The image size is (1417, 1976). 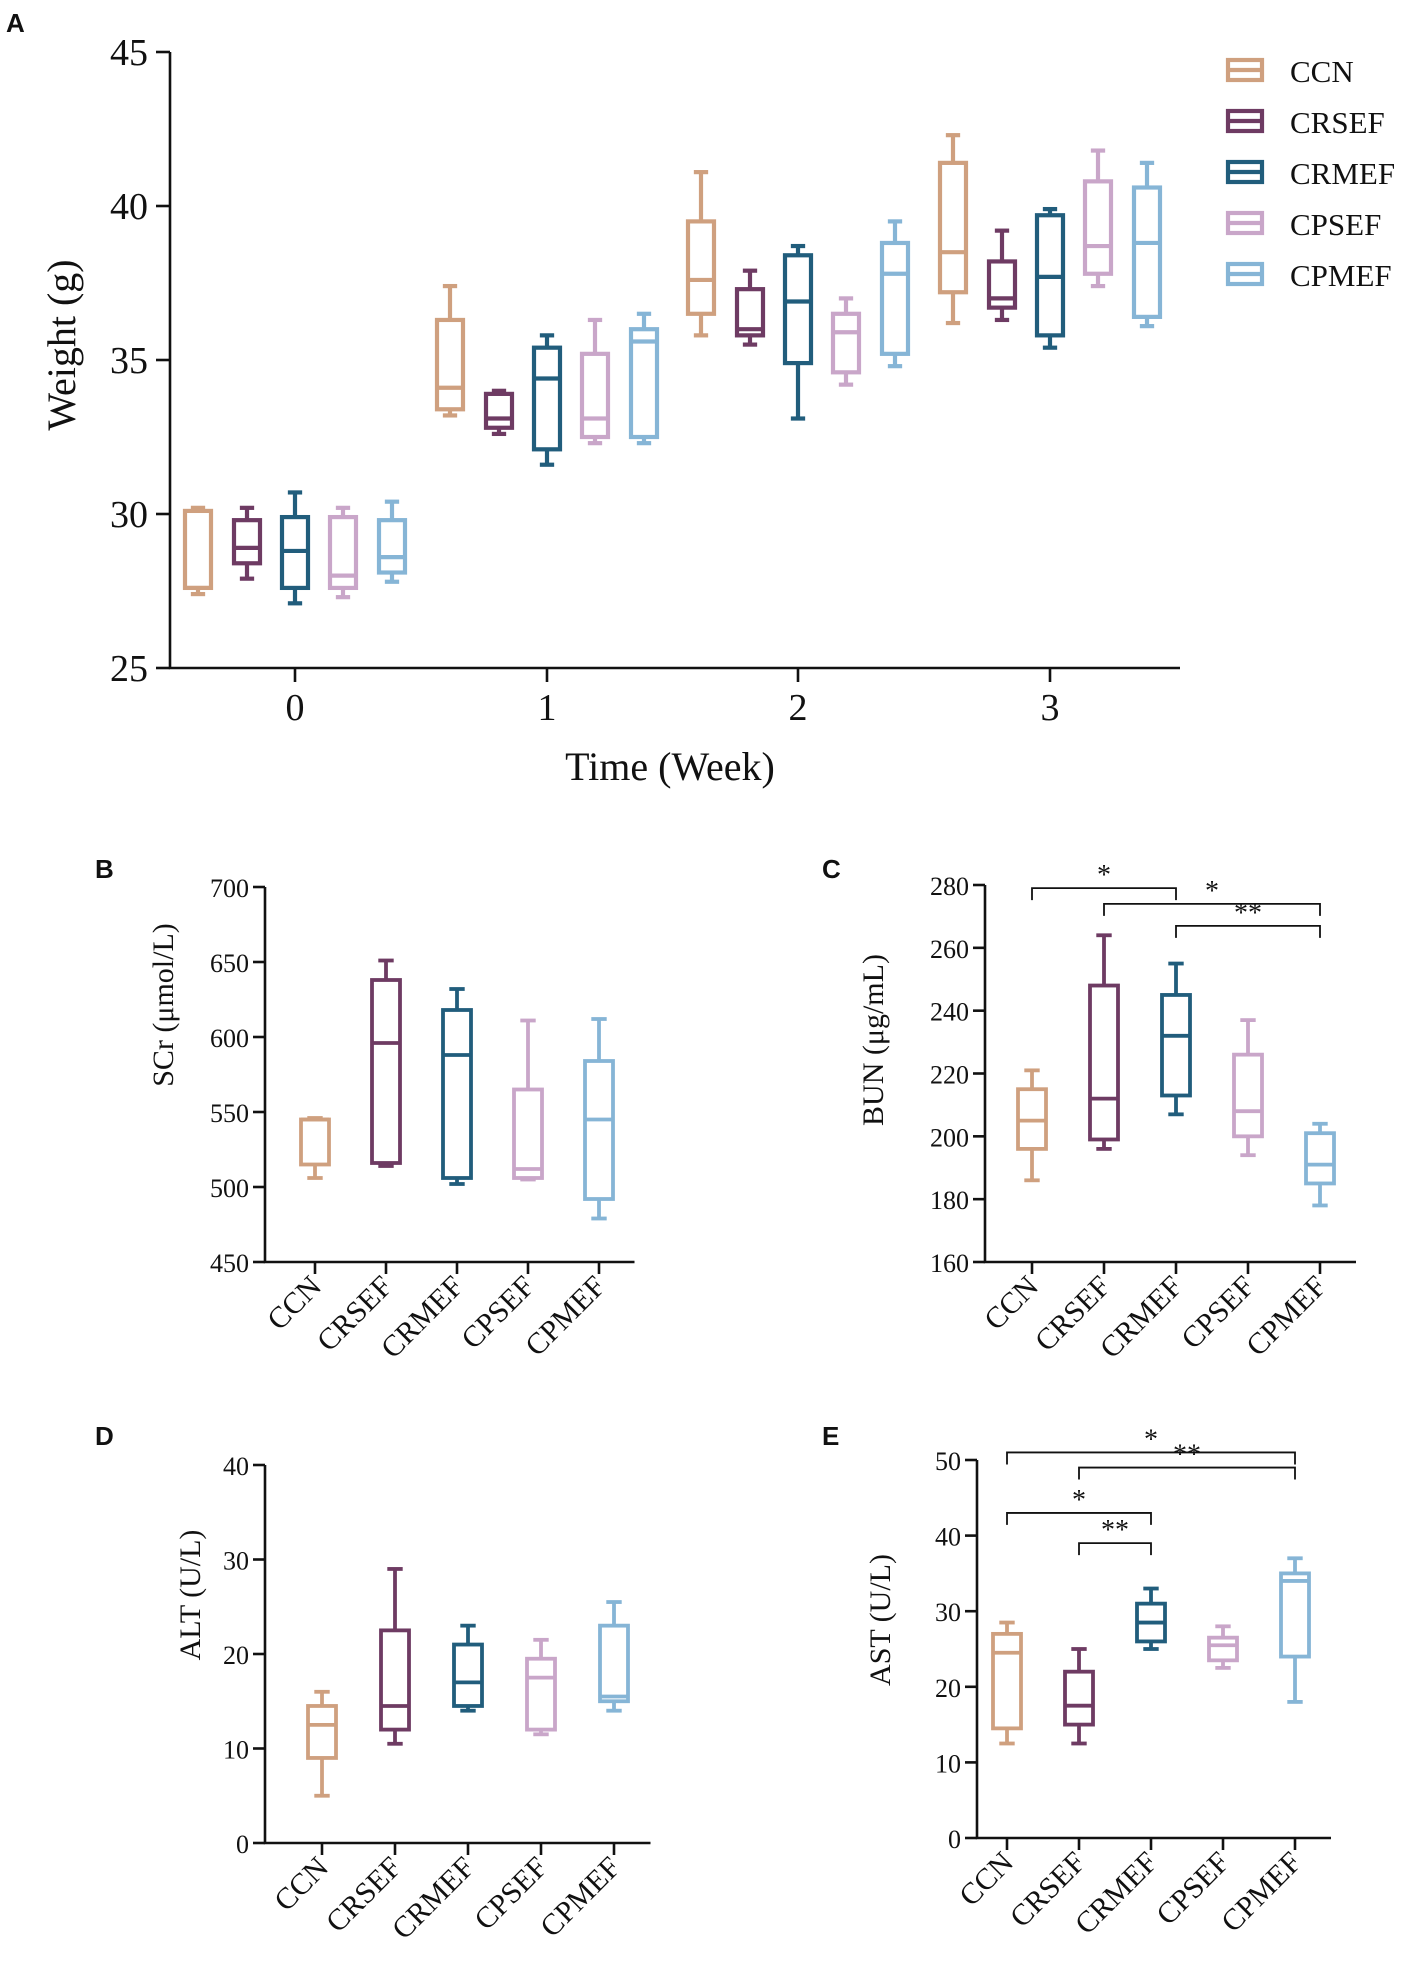 I want to click on x-tick-label: 0, so click(x=295, y=708).